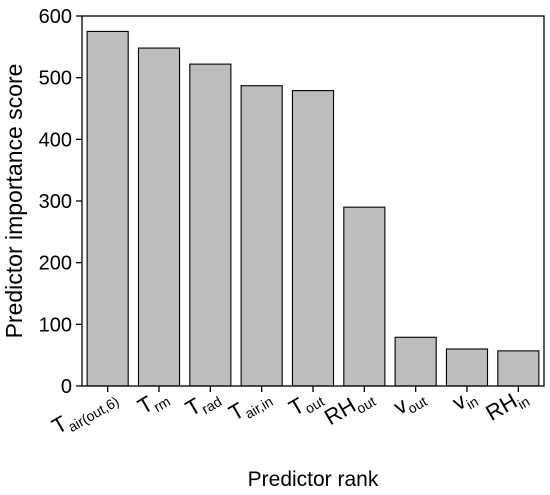  I want to click on svg-text: Tair,in, so click(249, 406).